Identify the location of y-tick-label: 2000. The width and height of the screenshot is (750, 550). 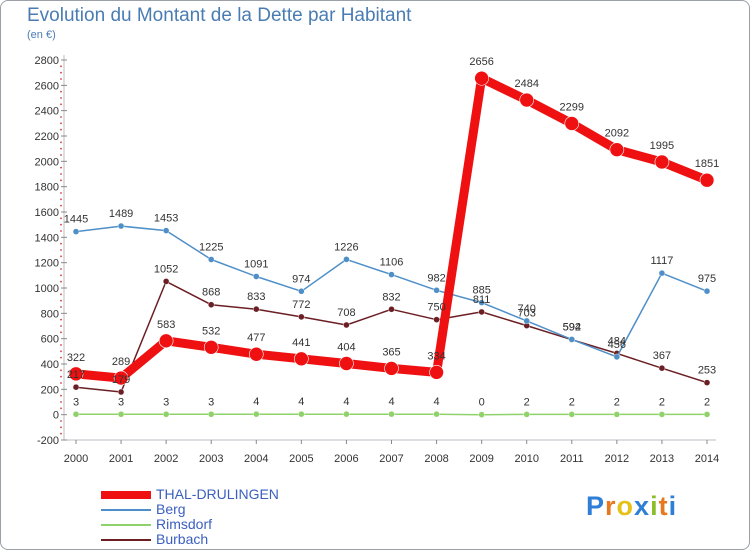
(47, 162).